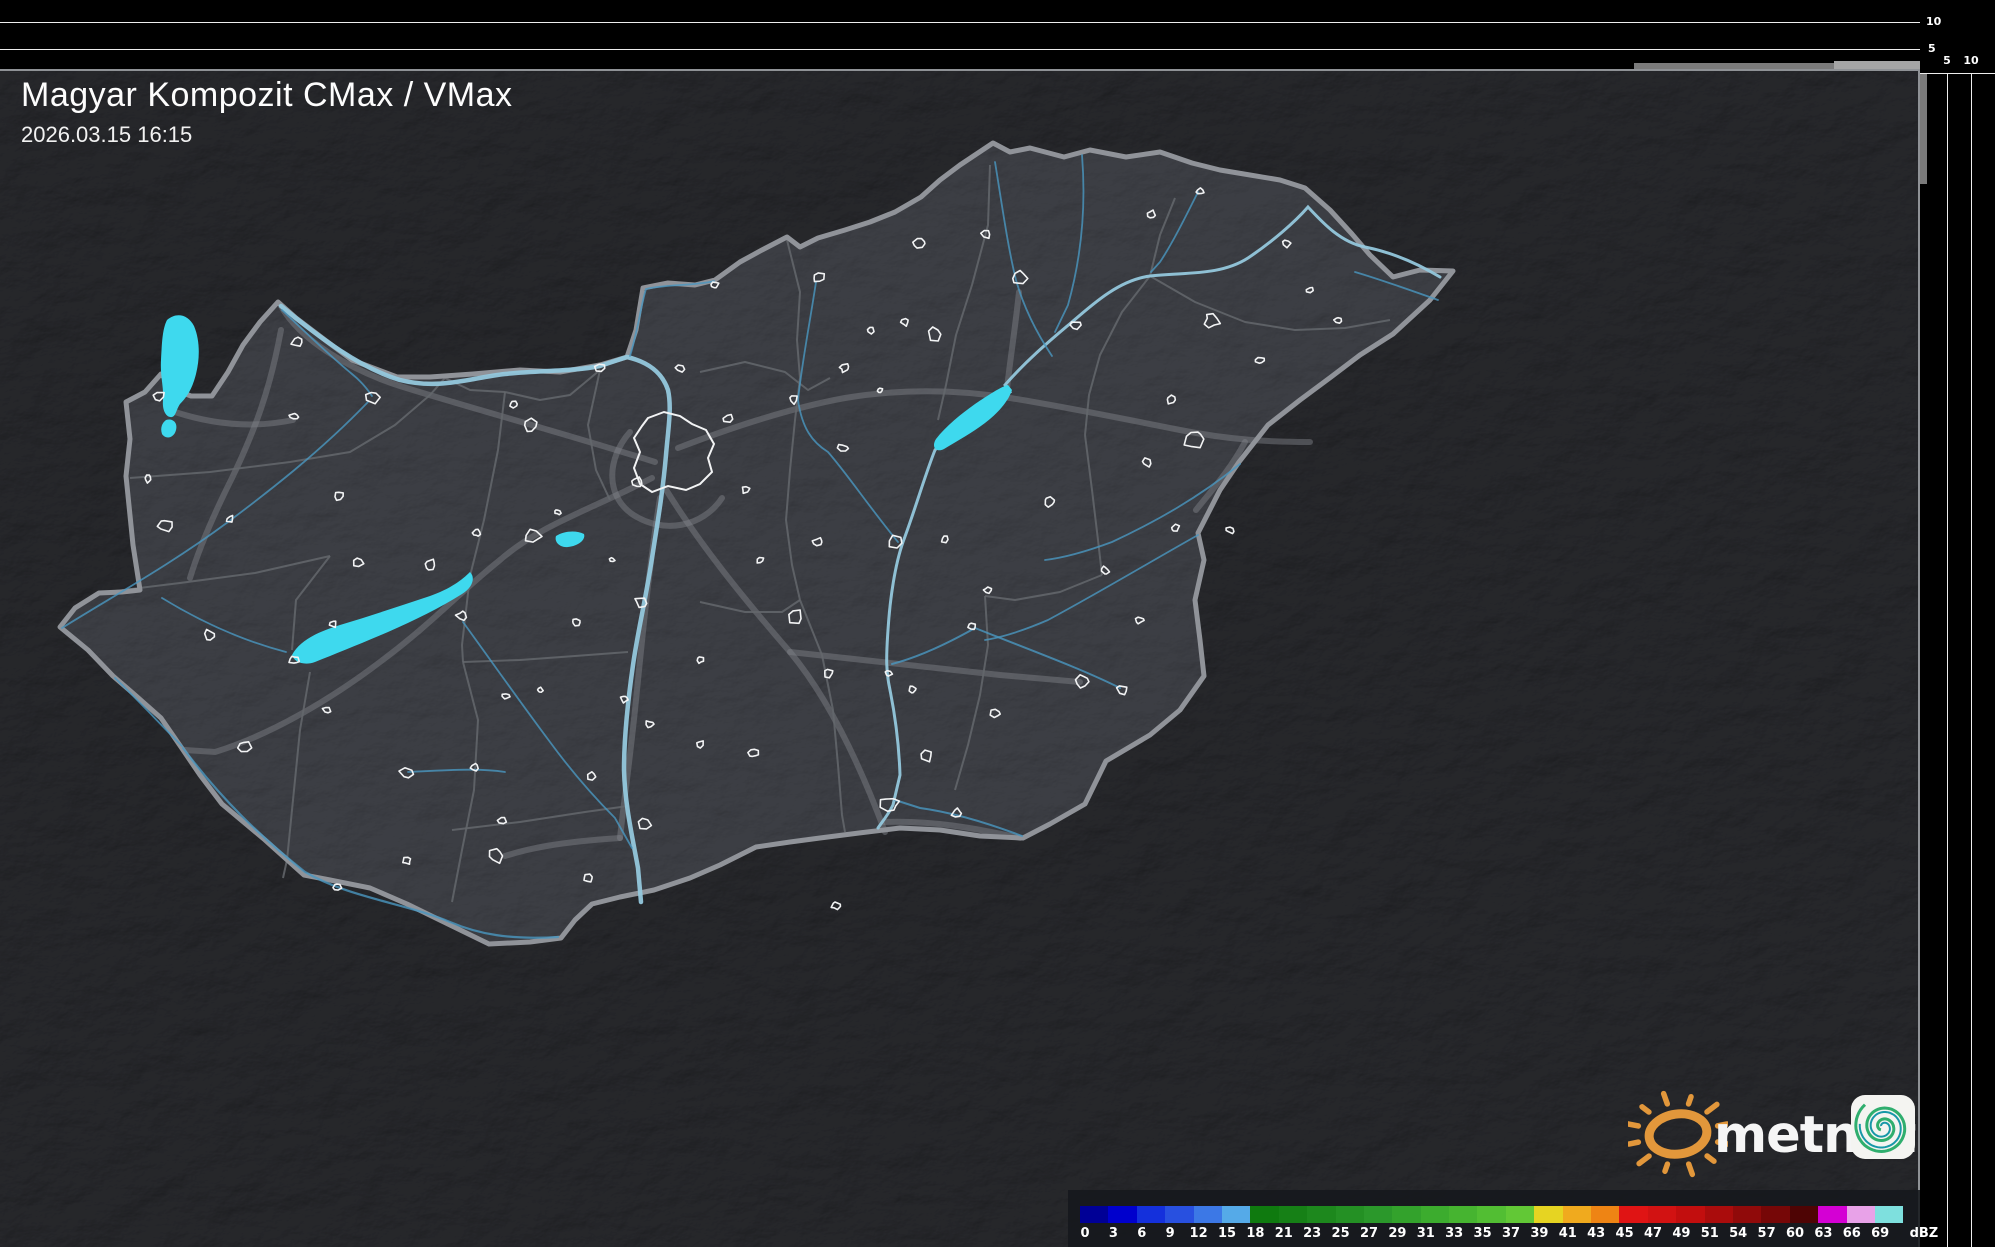 The height and width of the screenshot is (1247, 1995). Describe the element at coordinates (1709, 1233) in the screenshot. I see `colorbar-tick-label: 51` at that location.